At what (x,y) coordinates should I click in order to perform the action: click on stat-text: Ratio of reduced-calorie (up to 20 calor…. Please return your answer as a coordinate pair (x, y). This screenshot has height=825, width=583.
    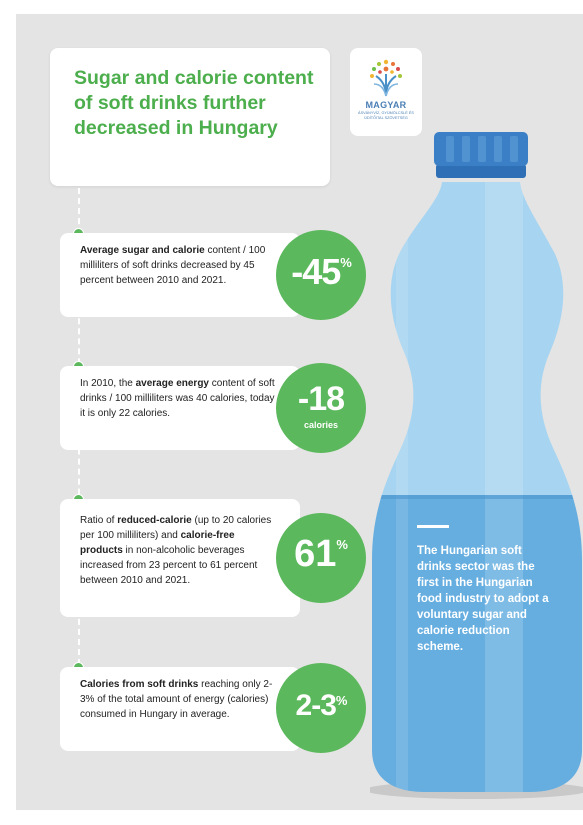
    Looking at the image, I should click on (180, 550).